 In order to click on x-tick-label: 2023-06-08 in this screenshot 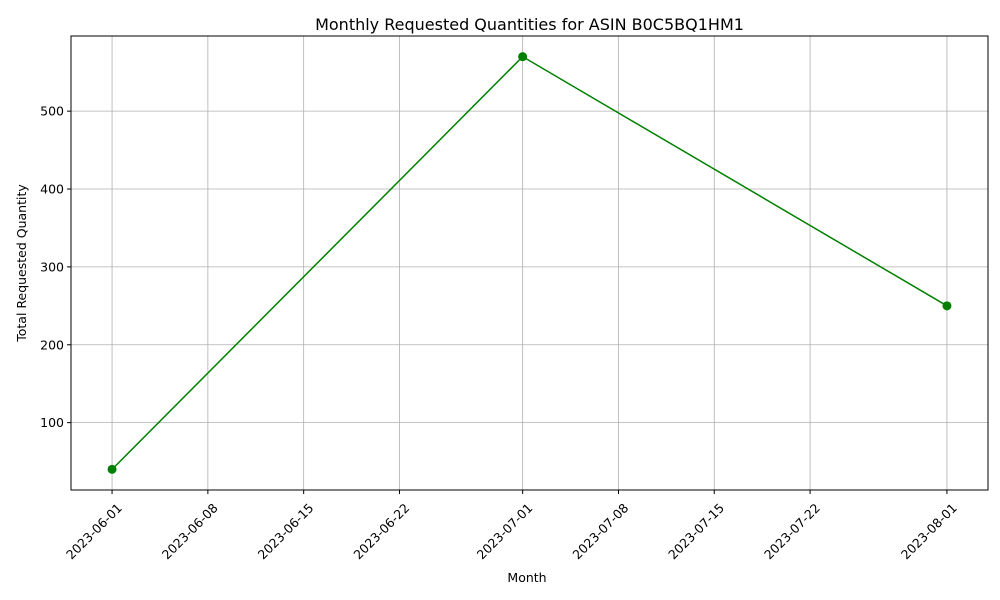, I will do `click(190, 531)`.